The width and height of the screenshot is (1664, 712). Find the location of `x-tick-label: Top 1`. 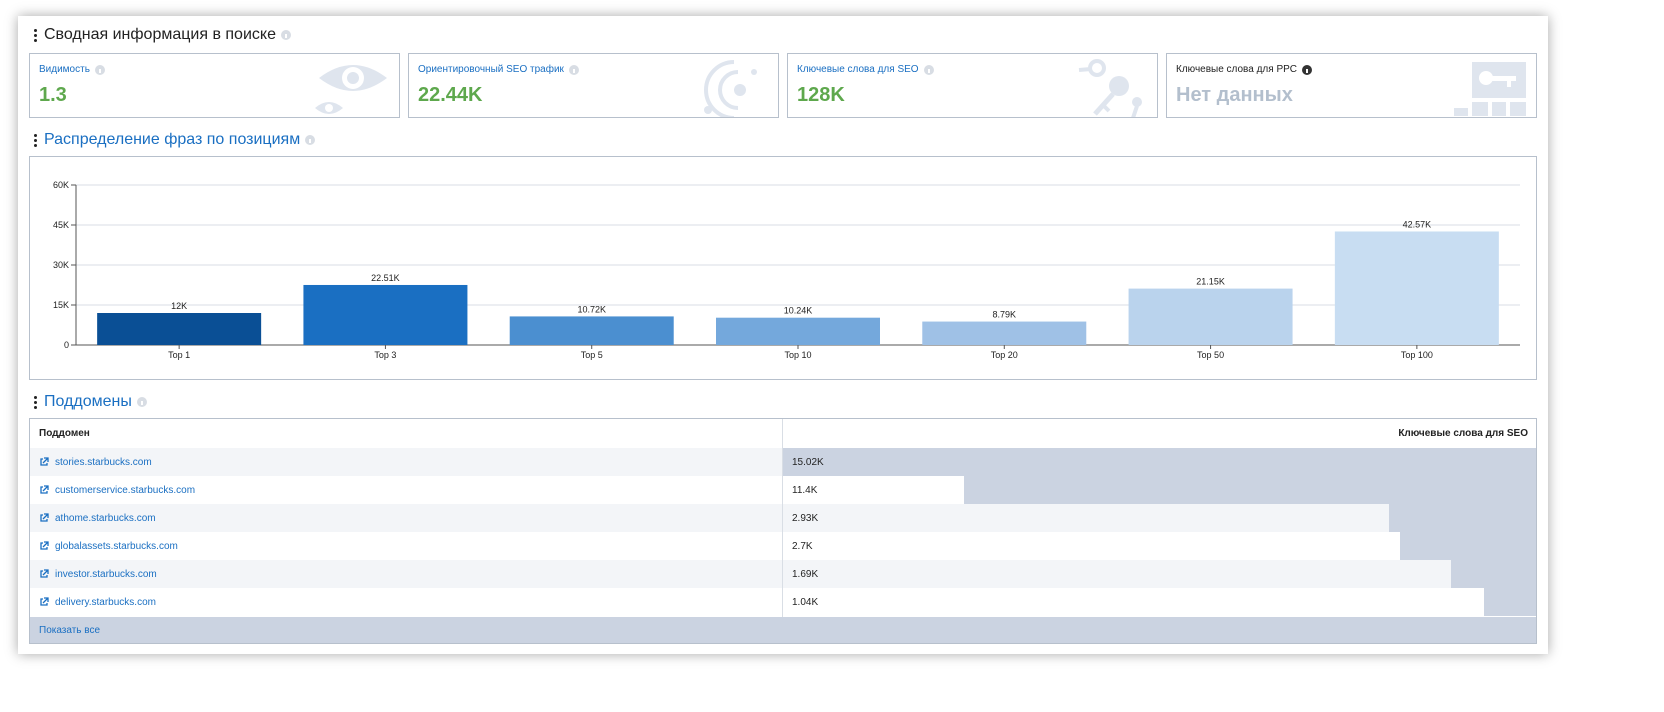

x-tick-label: Top 1 is located at coordinates (179, 355).